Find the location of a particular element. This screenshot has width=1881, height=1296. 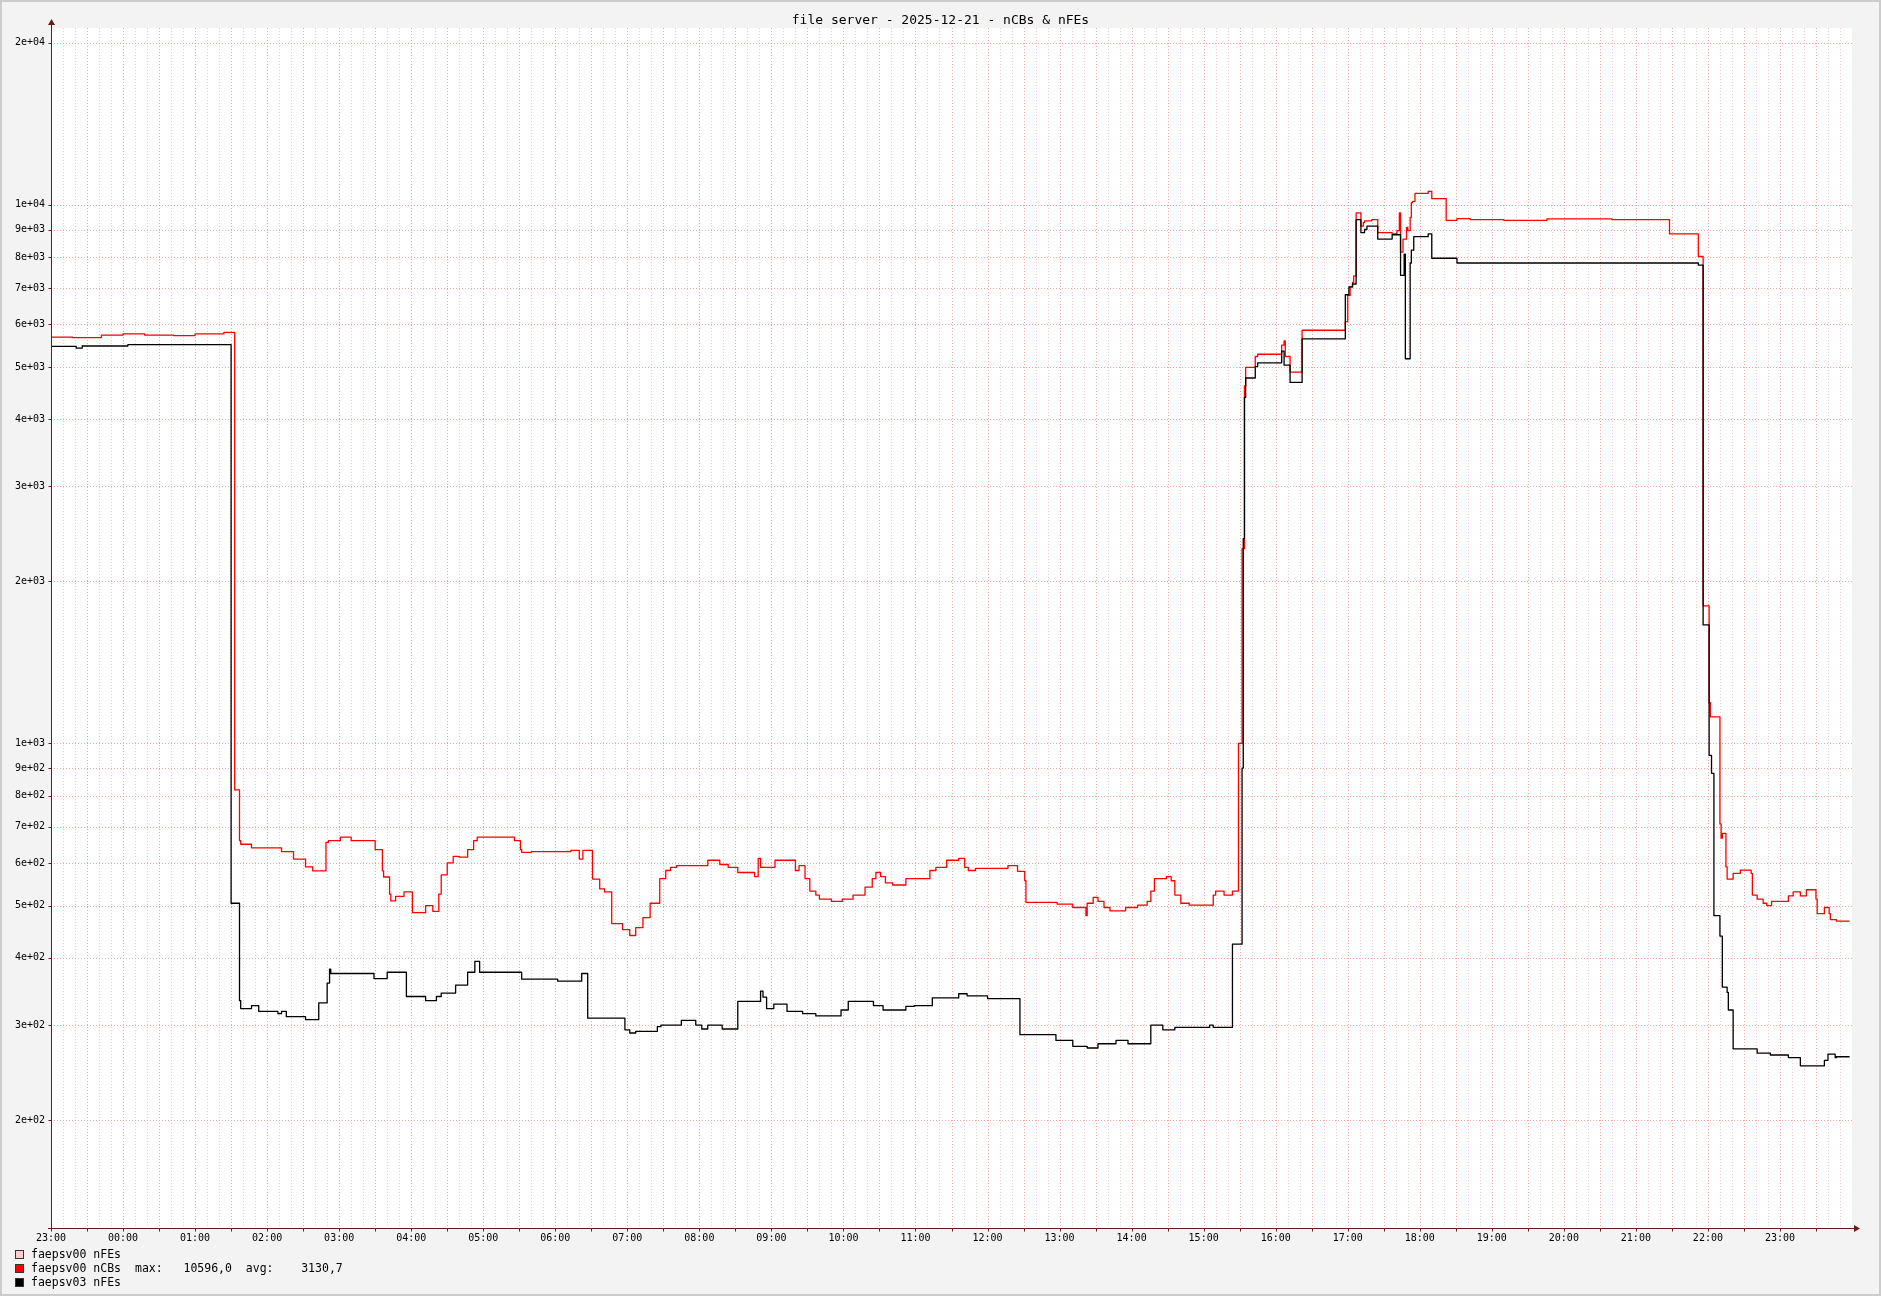

y-tick-label: 4e+03 is located at coordinates (29, 418).